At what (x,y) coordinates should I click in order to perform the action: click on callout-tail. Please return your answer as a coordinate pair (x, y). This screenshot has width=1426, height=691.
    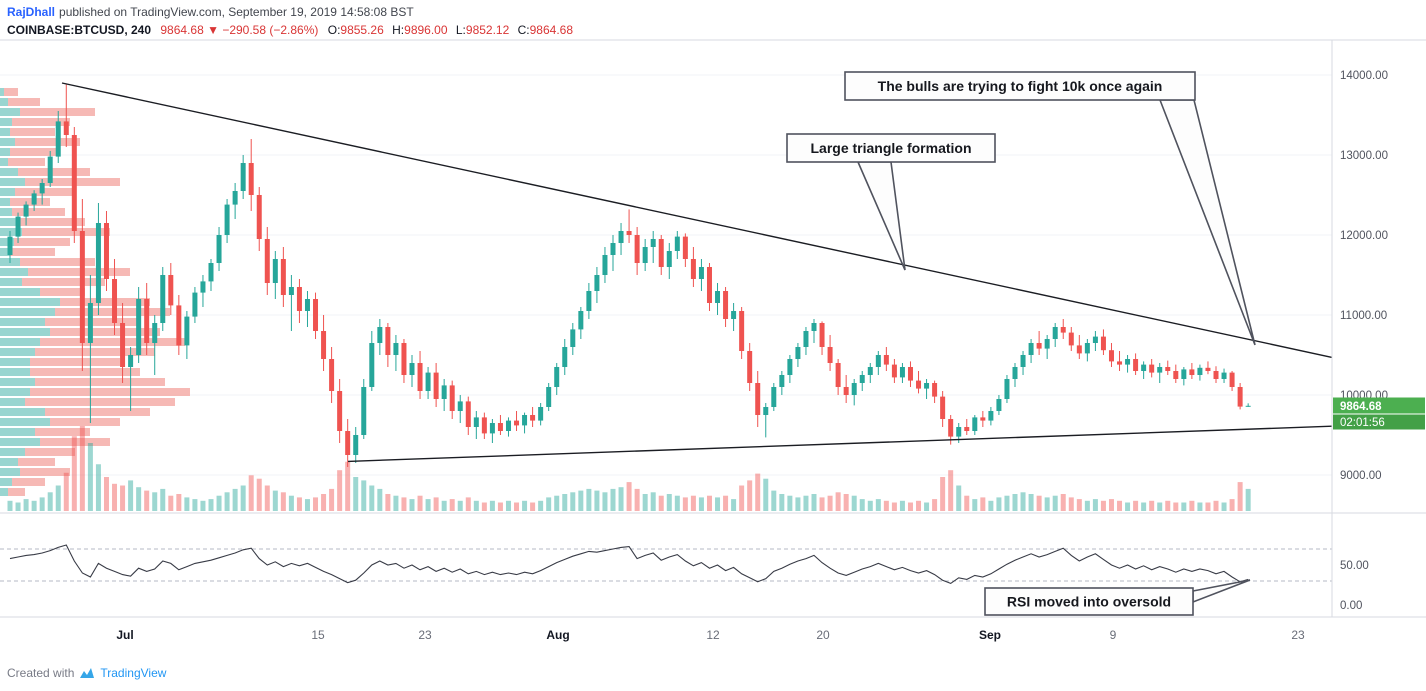
    Looking at the image, I should click on (1207, 222).